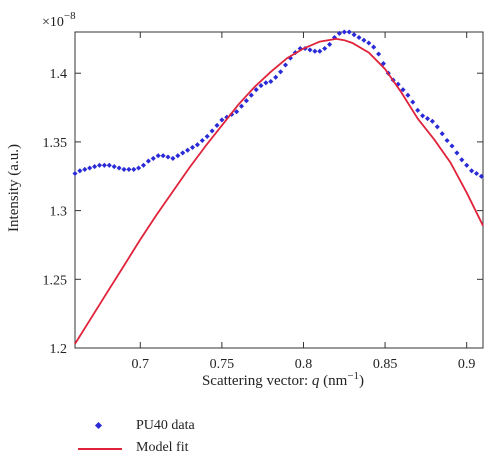 The width and height of the screenshot is (500, 476). I want to click on y-tick-label: 1.4, so click(59, 74).